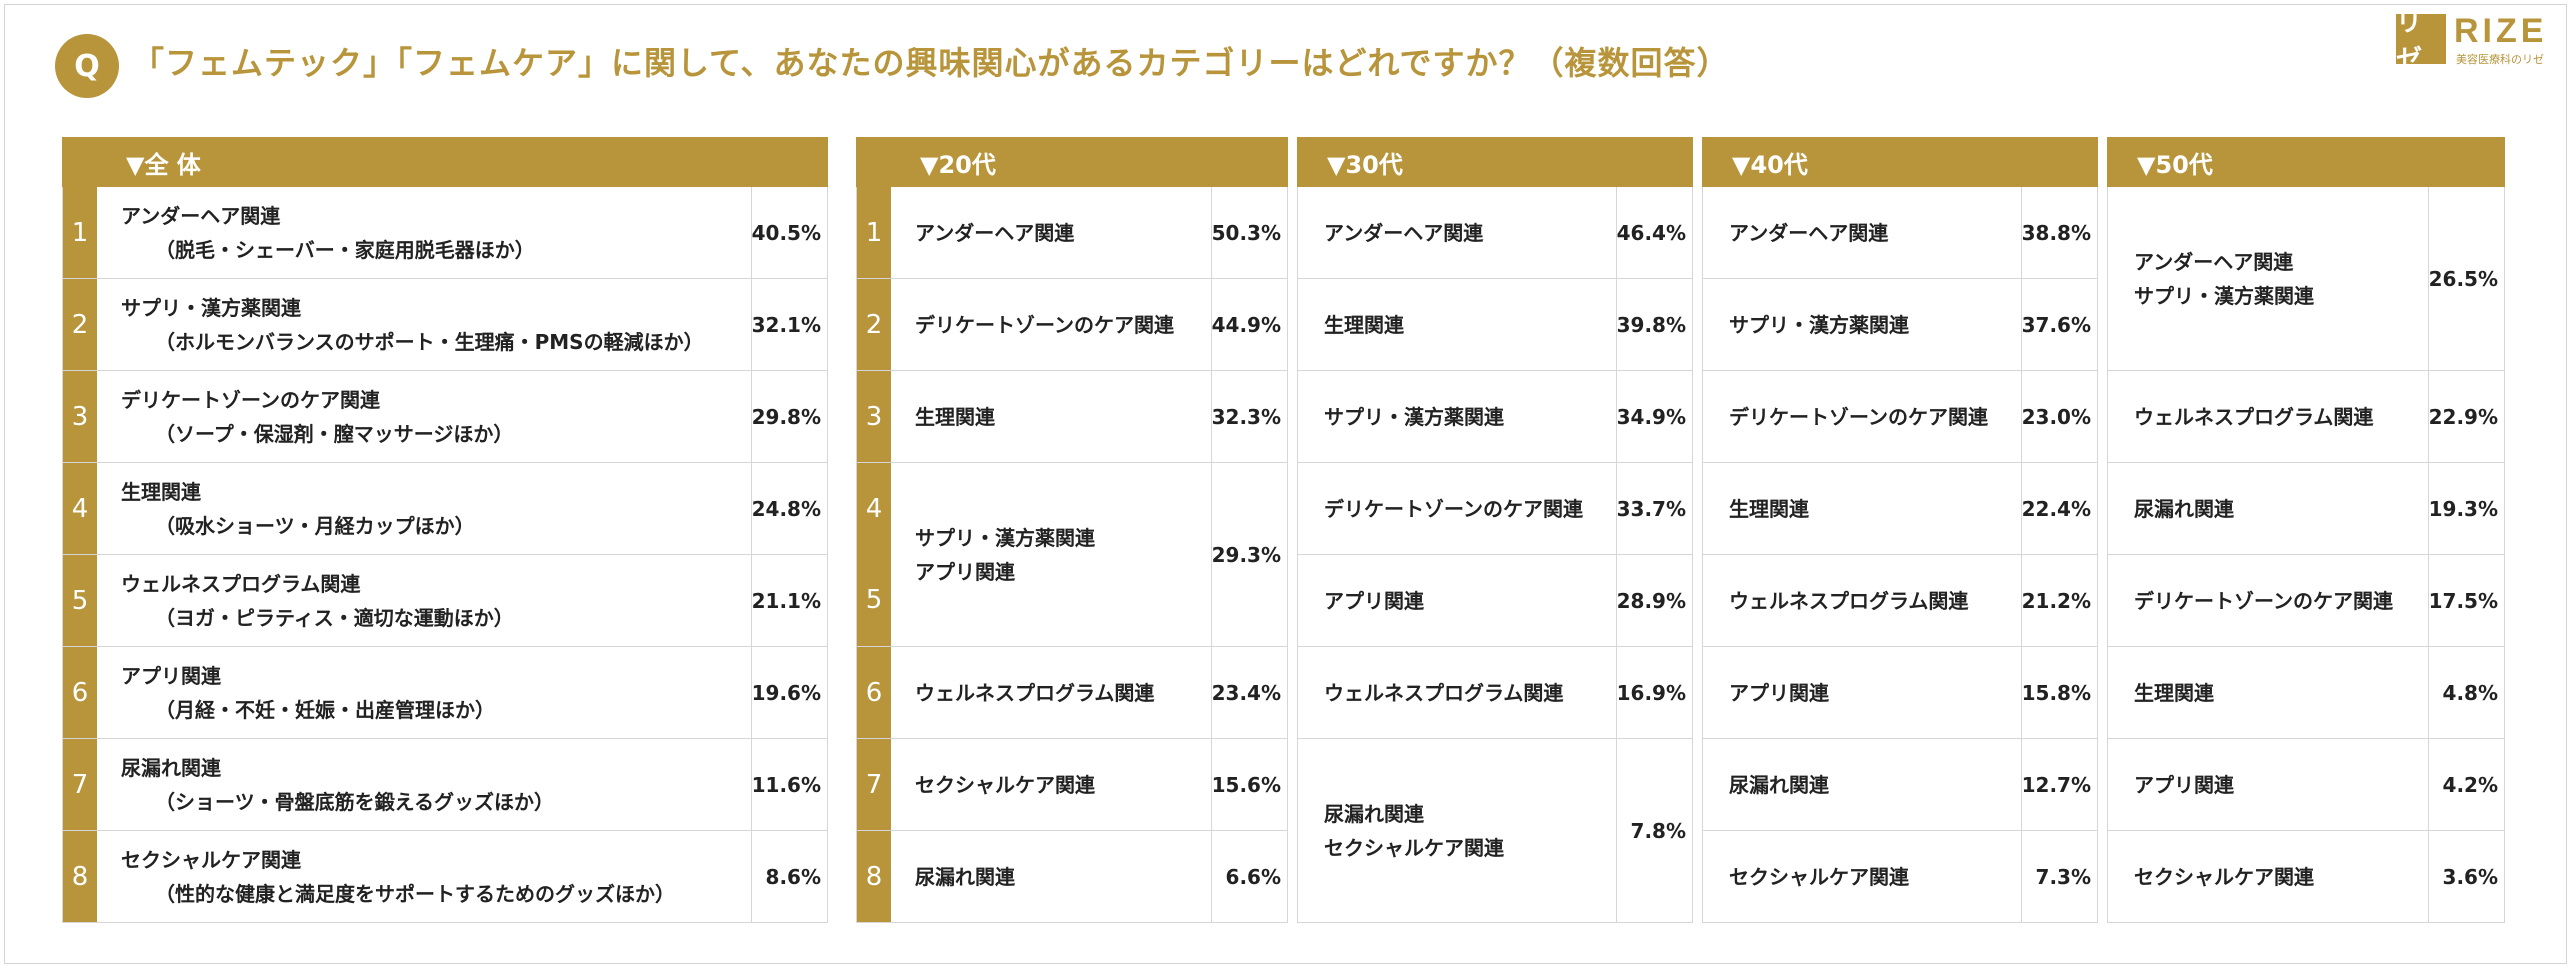 The width and height of the screenshot is (2571, 968). Describe the element at coordinates (874, 784) in the screenshot. I see `rank-number: 7` at that location.